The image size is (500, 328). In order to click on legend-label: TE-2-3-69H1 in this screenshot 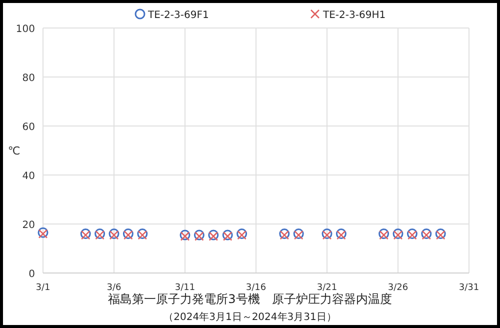, I will do `click(354, 15)`.